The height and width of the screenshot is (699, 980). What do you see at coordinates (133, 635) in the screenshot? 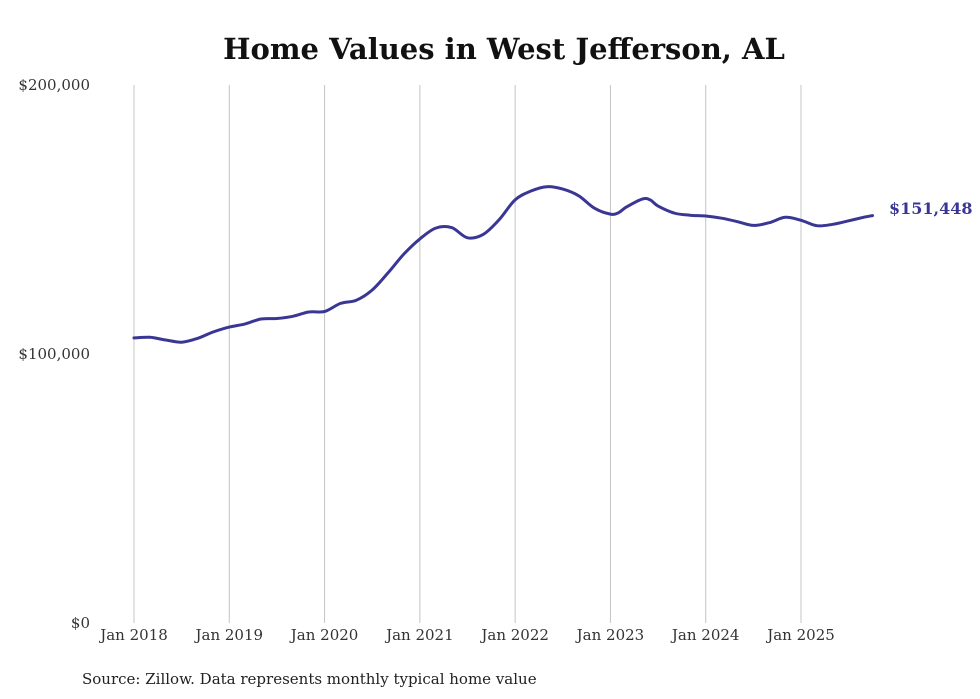
I see `x-tick-label: Jan 2018` at bounding box center [133, 635].